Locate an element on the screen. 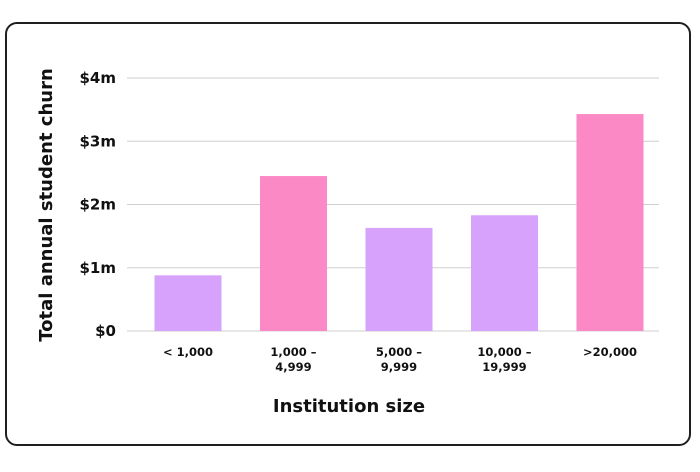 The image size is (700, 472). x-tick-label: < 1,000 is located at coordinates (188, 352).